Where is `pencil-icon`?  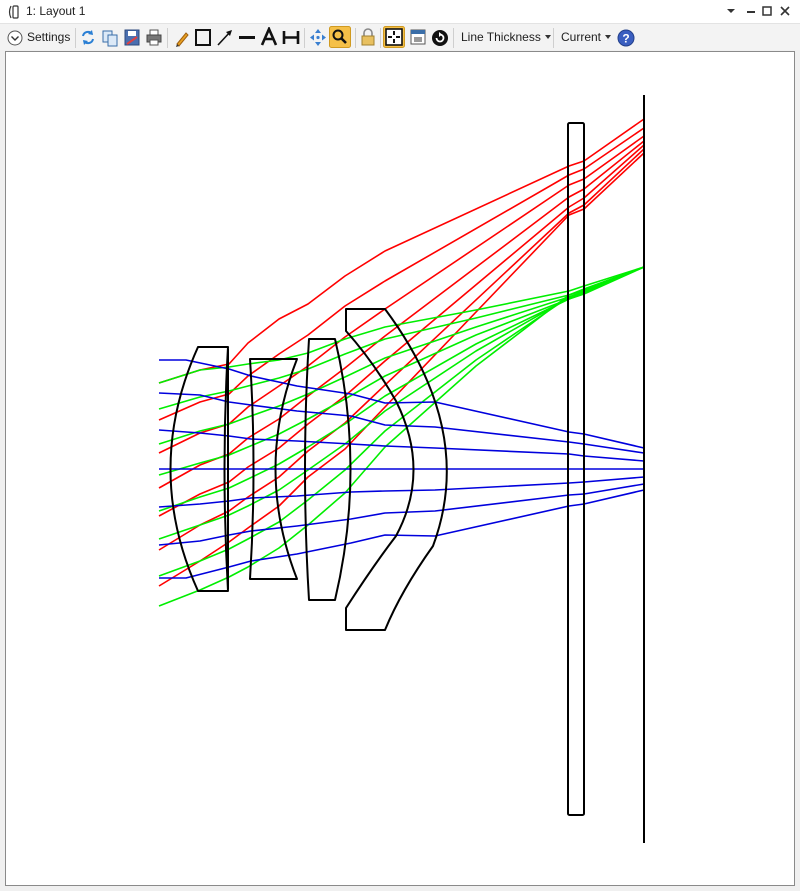 pencil-icon is located at coordinates (182, 39).